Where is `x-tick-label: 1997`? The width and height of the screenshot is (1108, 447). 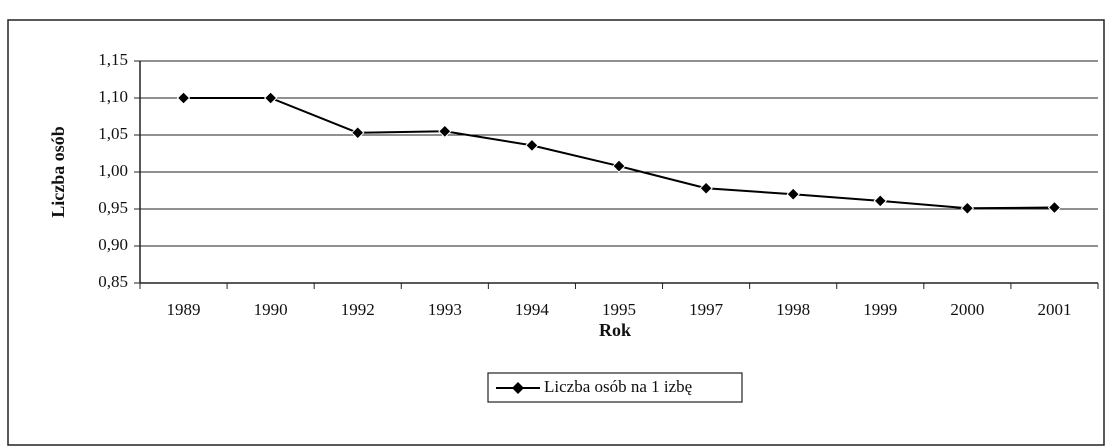 x-tick-label: 1997 is located at coordinates (706, 309).